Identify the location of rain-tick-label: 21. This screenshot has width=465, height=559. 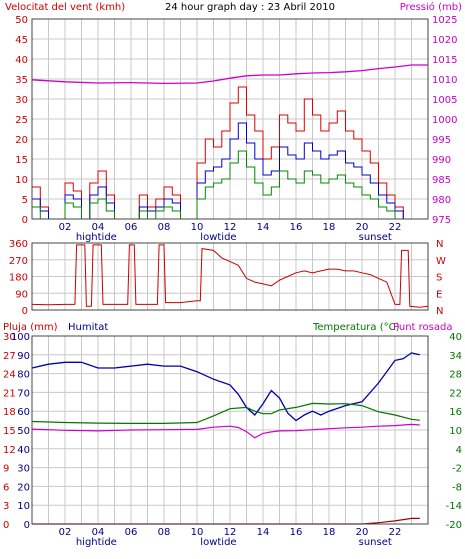
(9, 393).